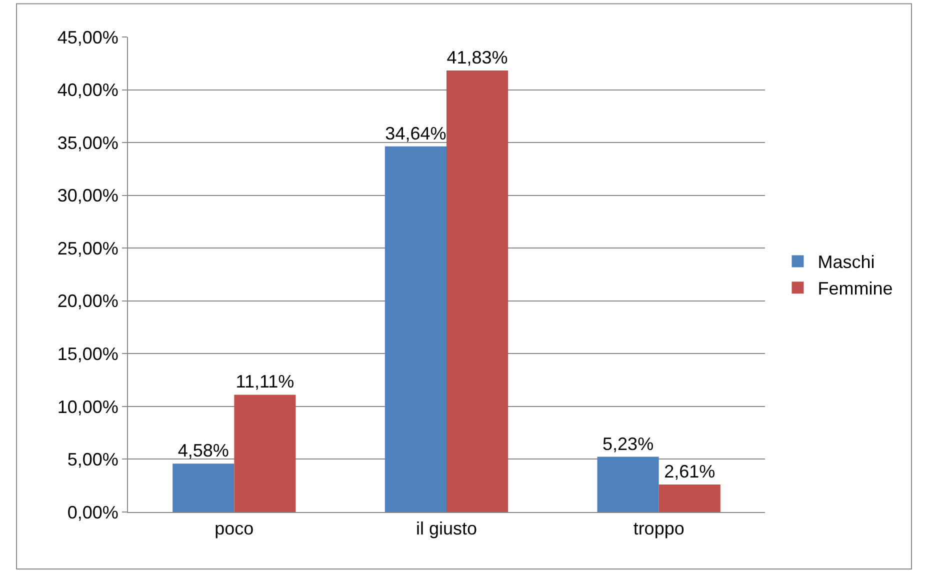 The width and height of the screenshot is (940, 571). What do you see at coordinates (203, 450) in the screenshot?
I see `data-label: 4,58%` at bounding box center [203, 450].